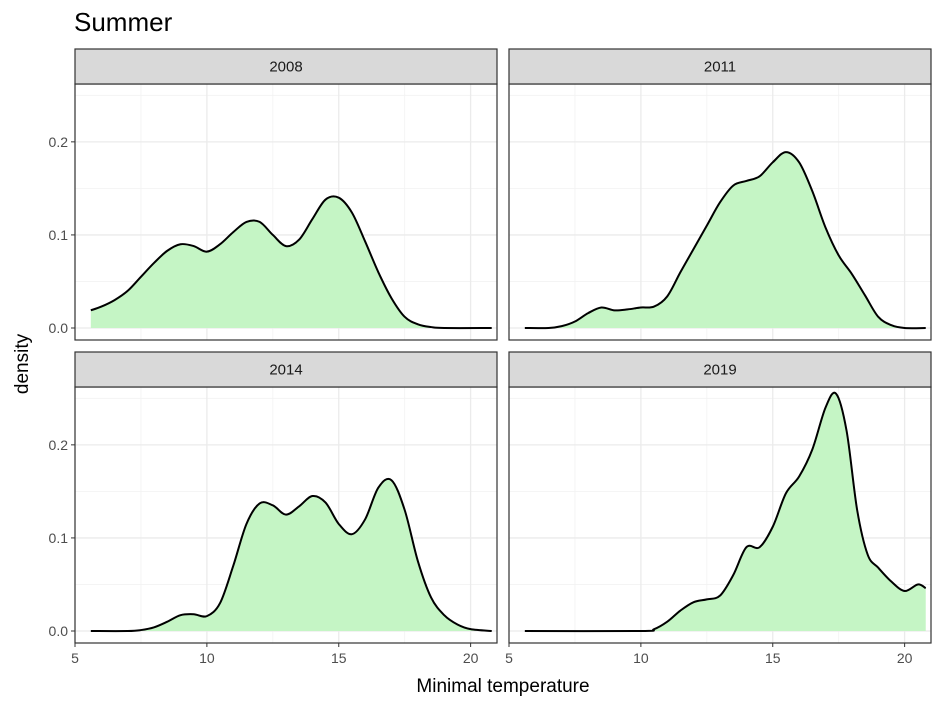  What do you see at coordinates (502, 686) in the screenshot?
I see `x-axis-title: Minimal temperature` at bounding box center [502, 686].